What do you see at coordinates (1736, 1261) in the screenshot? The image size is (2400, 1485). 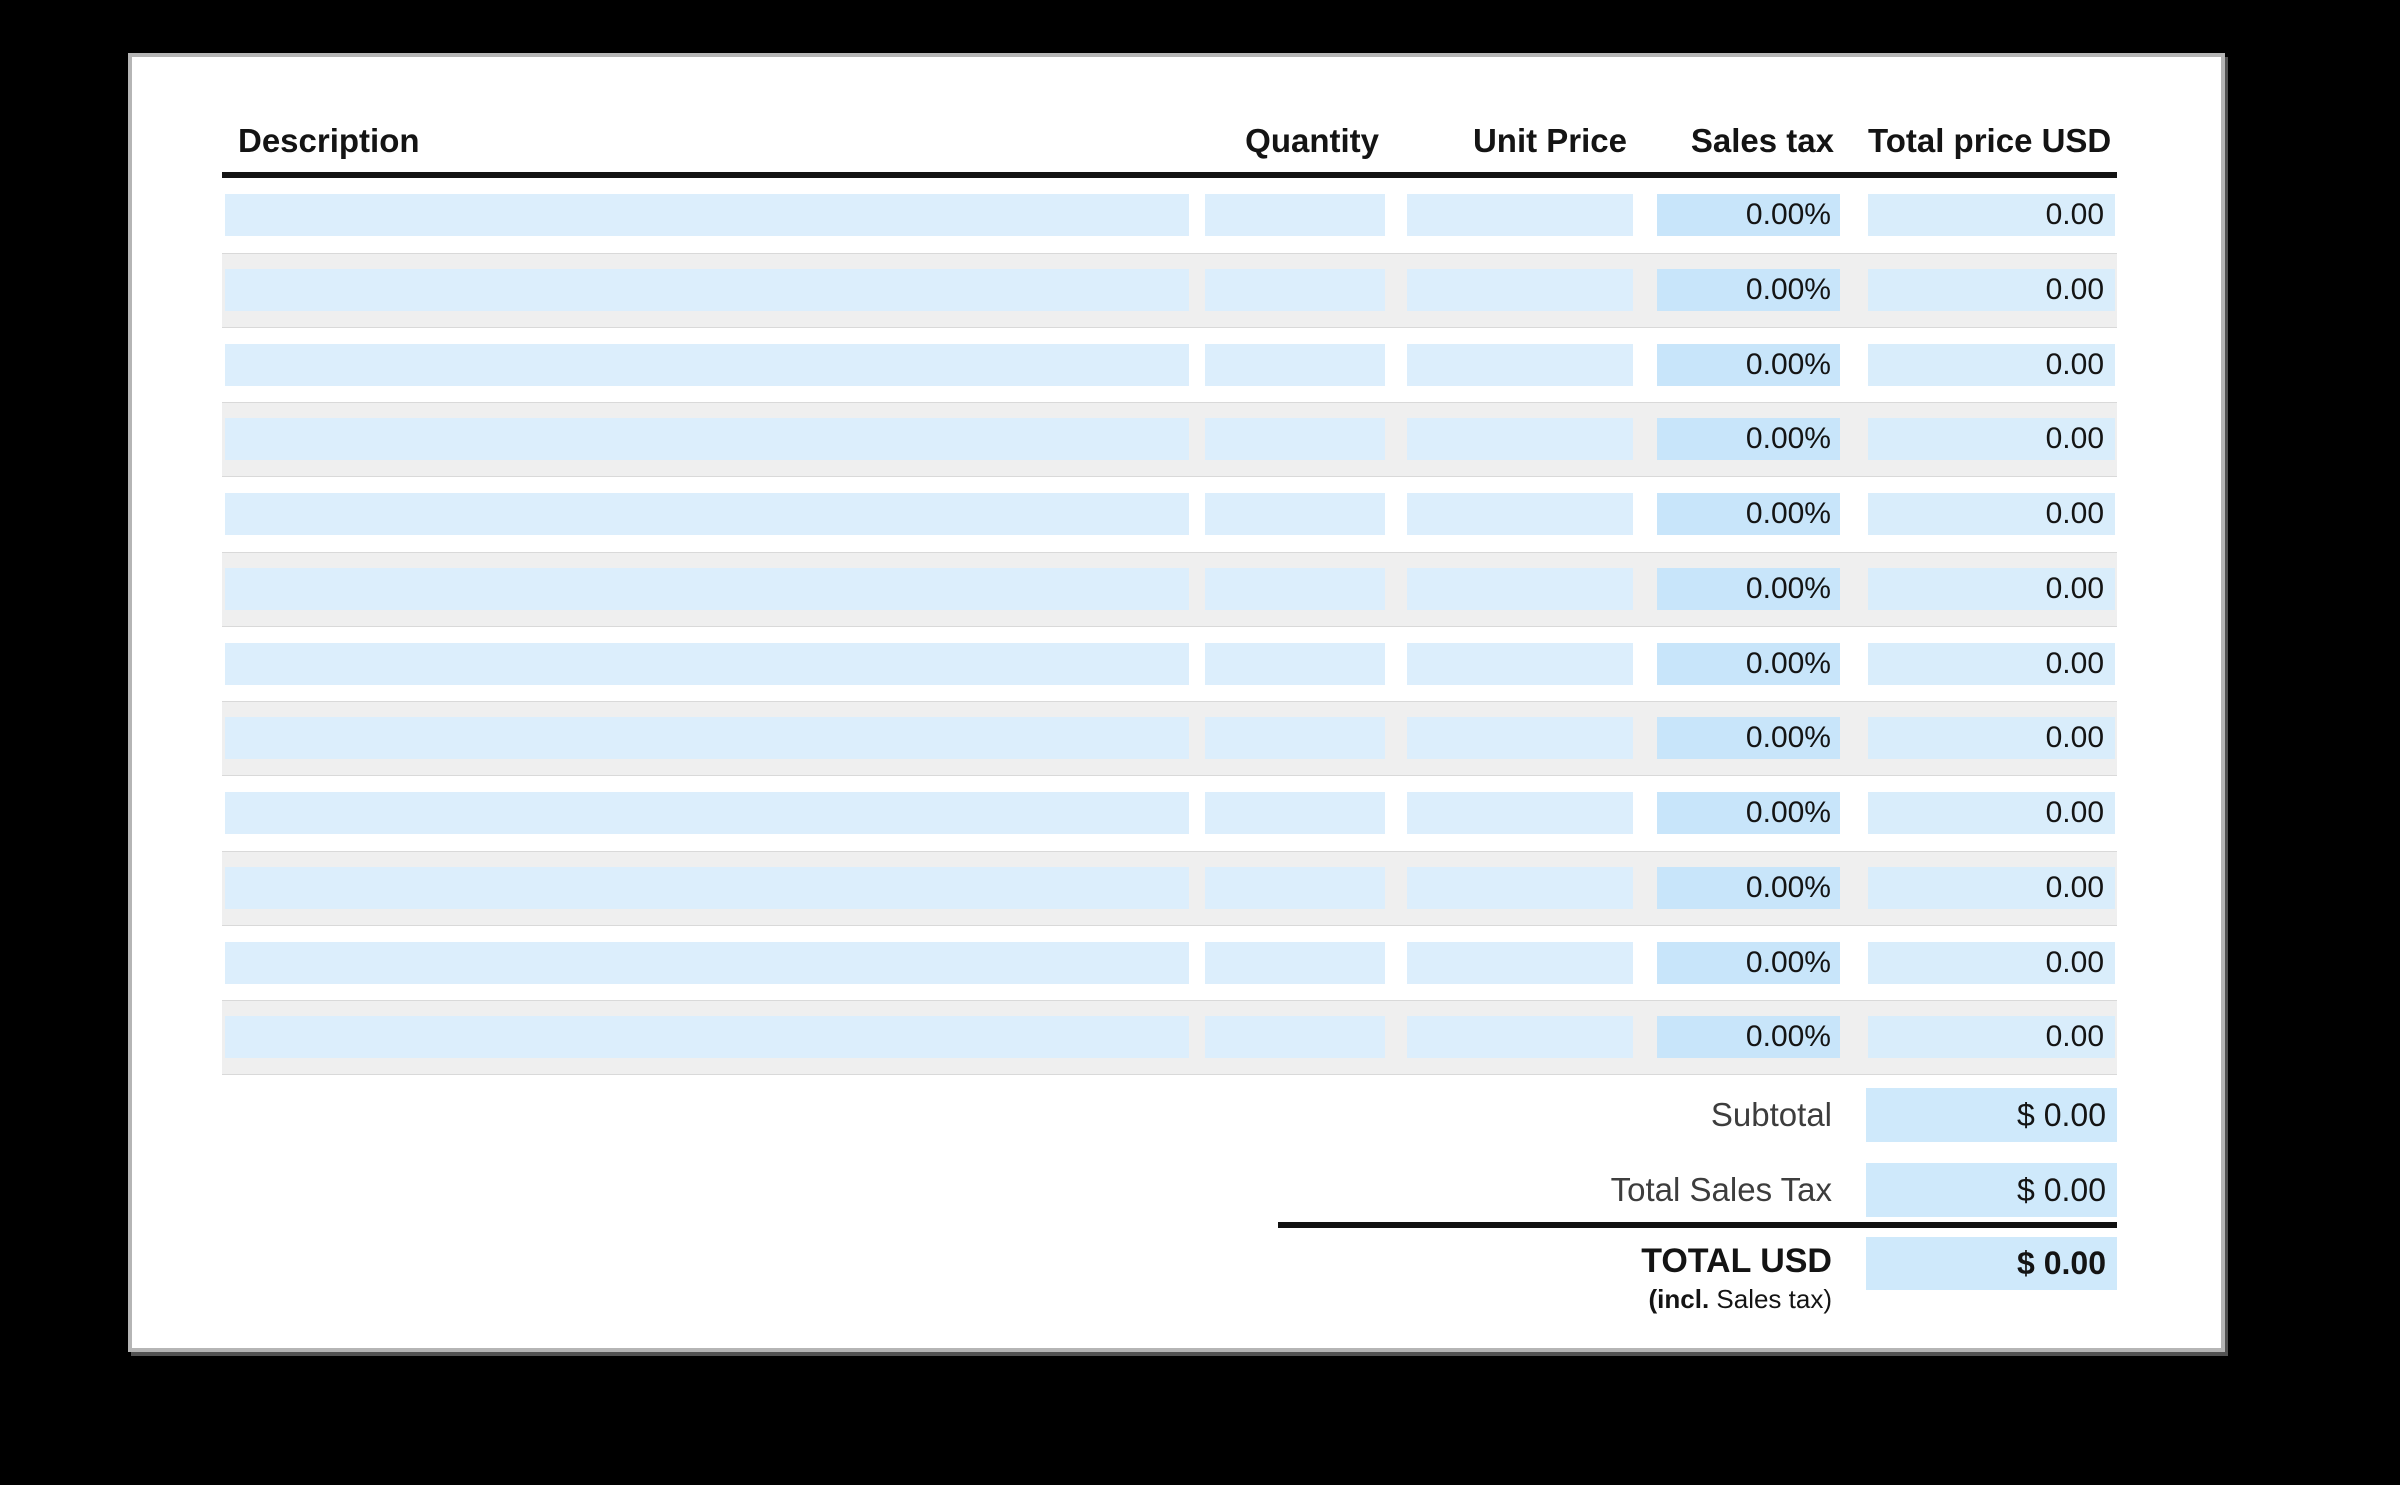 I see `total-usd-label: TOTAL USD` at bounding box center [1736, 1261].